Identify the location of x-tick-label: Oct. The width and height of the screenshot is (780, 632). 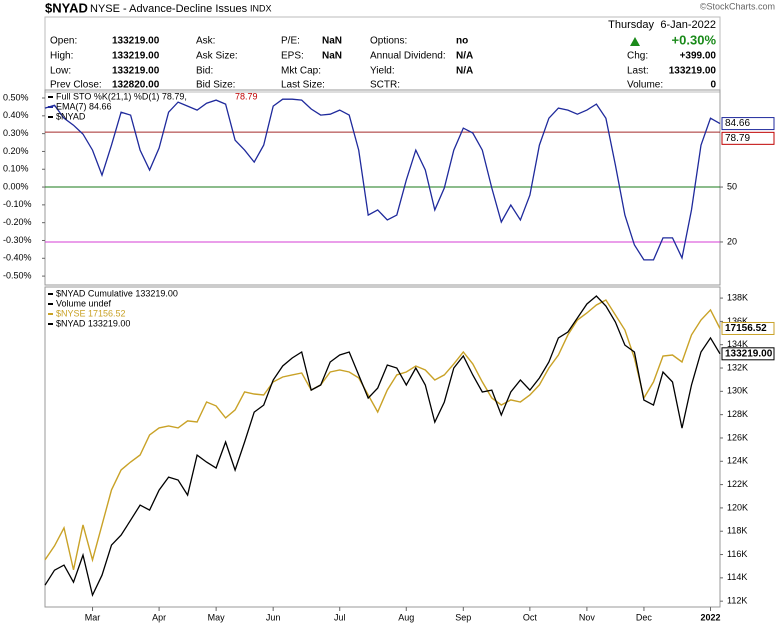
(530, 617).